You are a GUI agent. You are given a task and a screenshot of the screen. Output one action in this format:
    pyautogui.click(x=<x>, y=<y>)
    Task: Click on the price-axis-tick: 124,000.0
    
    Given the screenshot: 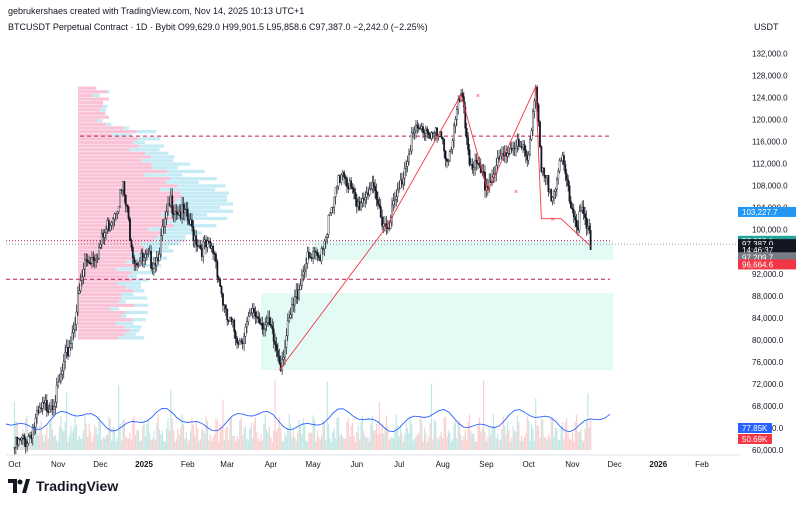 What is the action you would take?
    pyautogui.click(x=770, y=98)
    